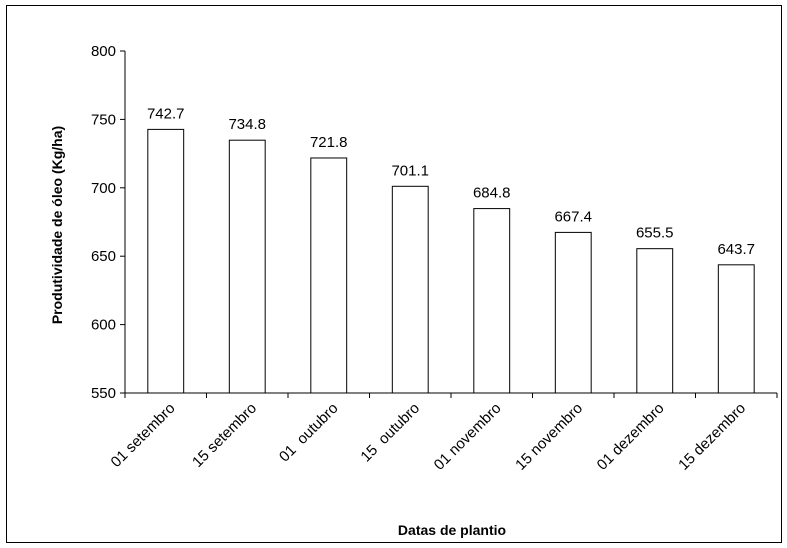 The image size is (787, 548). Describe the element at coordinates (736, 249) in the screenshot. I see `data-label: 643.7` at that location.